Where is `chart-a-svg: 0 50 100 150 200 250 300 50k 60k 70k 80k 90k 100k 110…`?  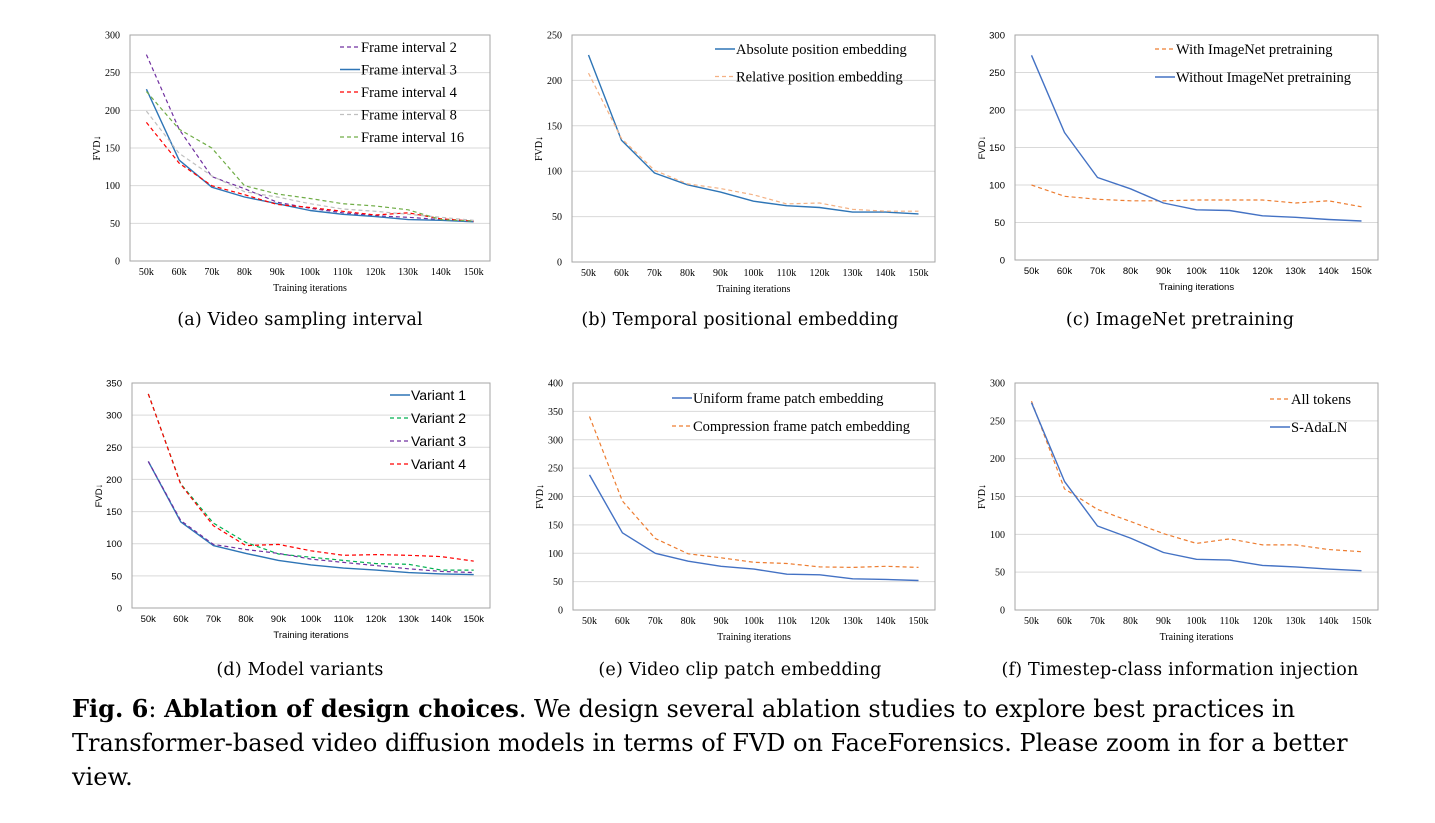
chart-a-svg: 0 50 100 150 200 250 300 50k 60k 70k 80k 90k 100k 110… is located at coordinates (291, 162).